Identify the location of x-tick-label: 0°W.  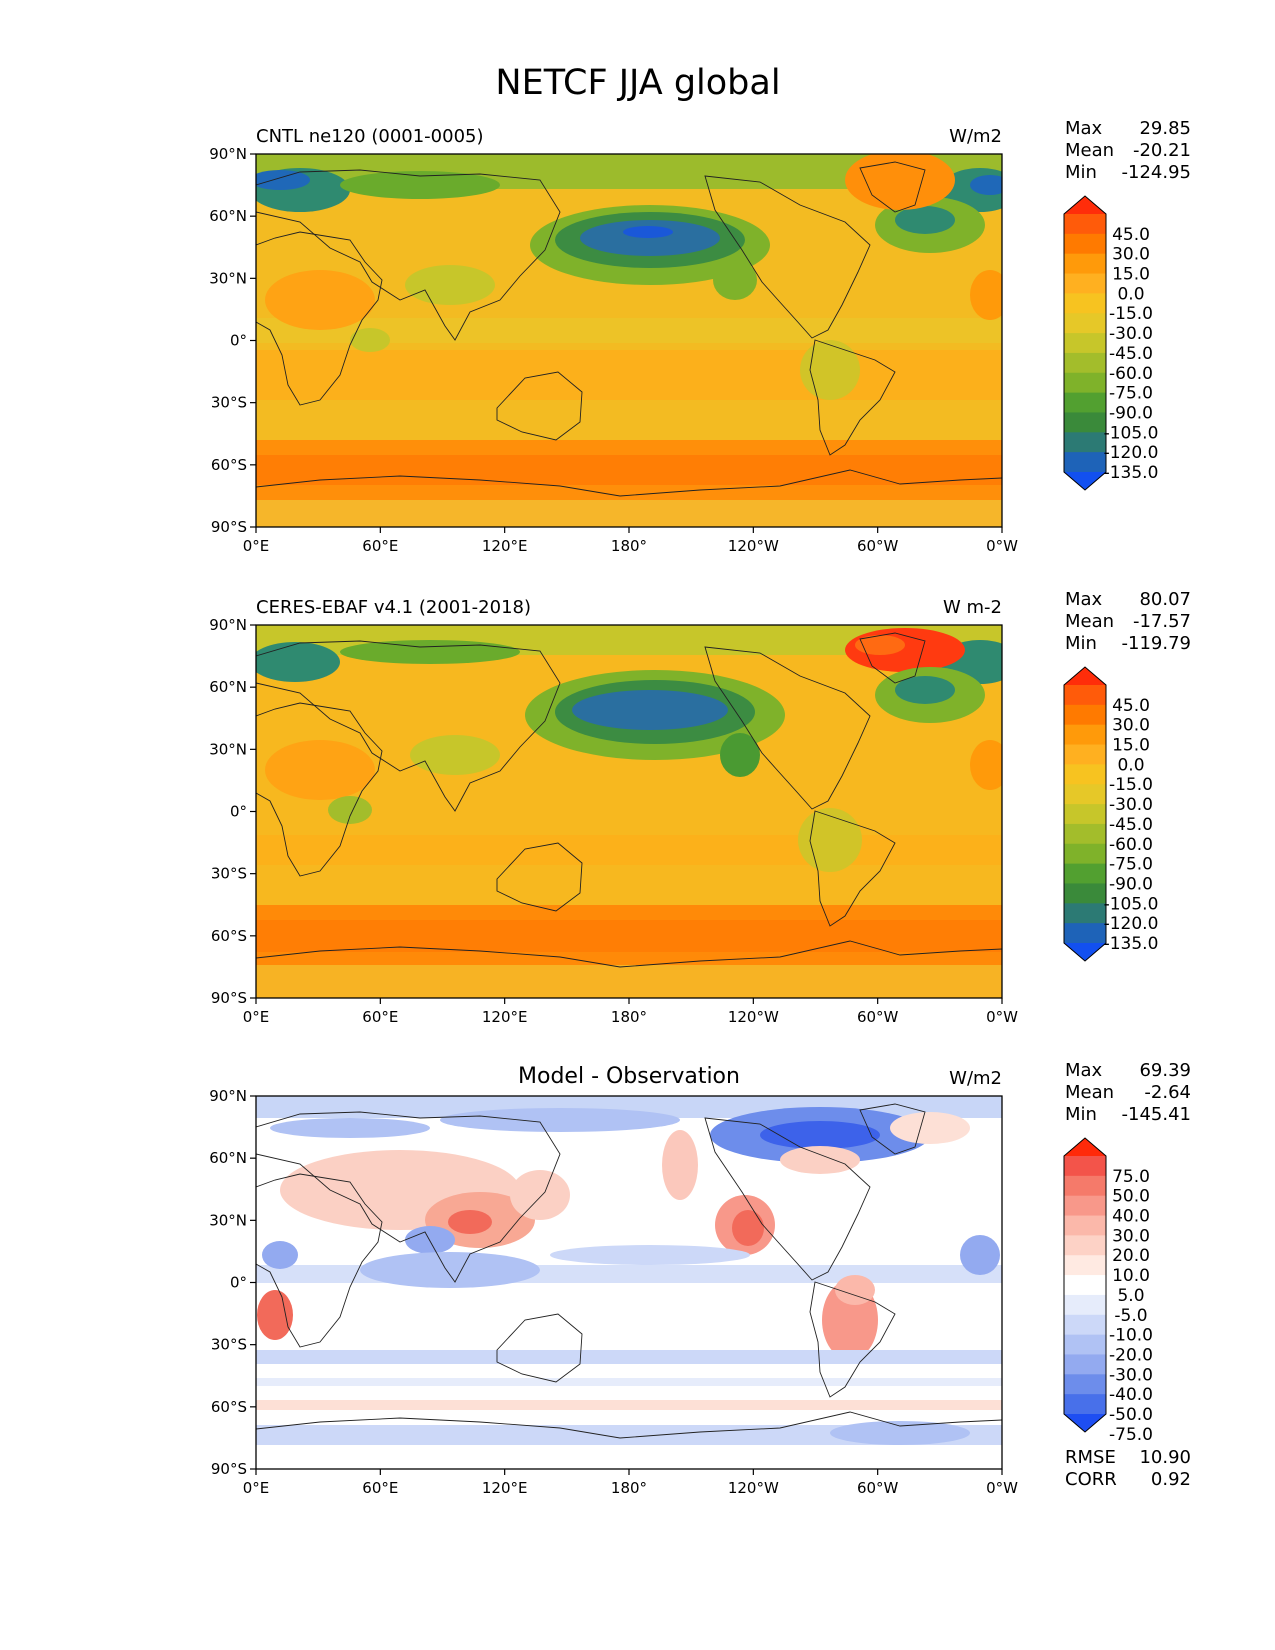
(1002, 1488).